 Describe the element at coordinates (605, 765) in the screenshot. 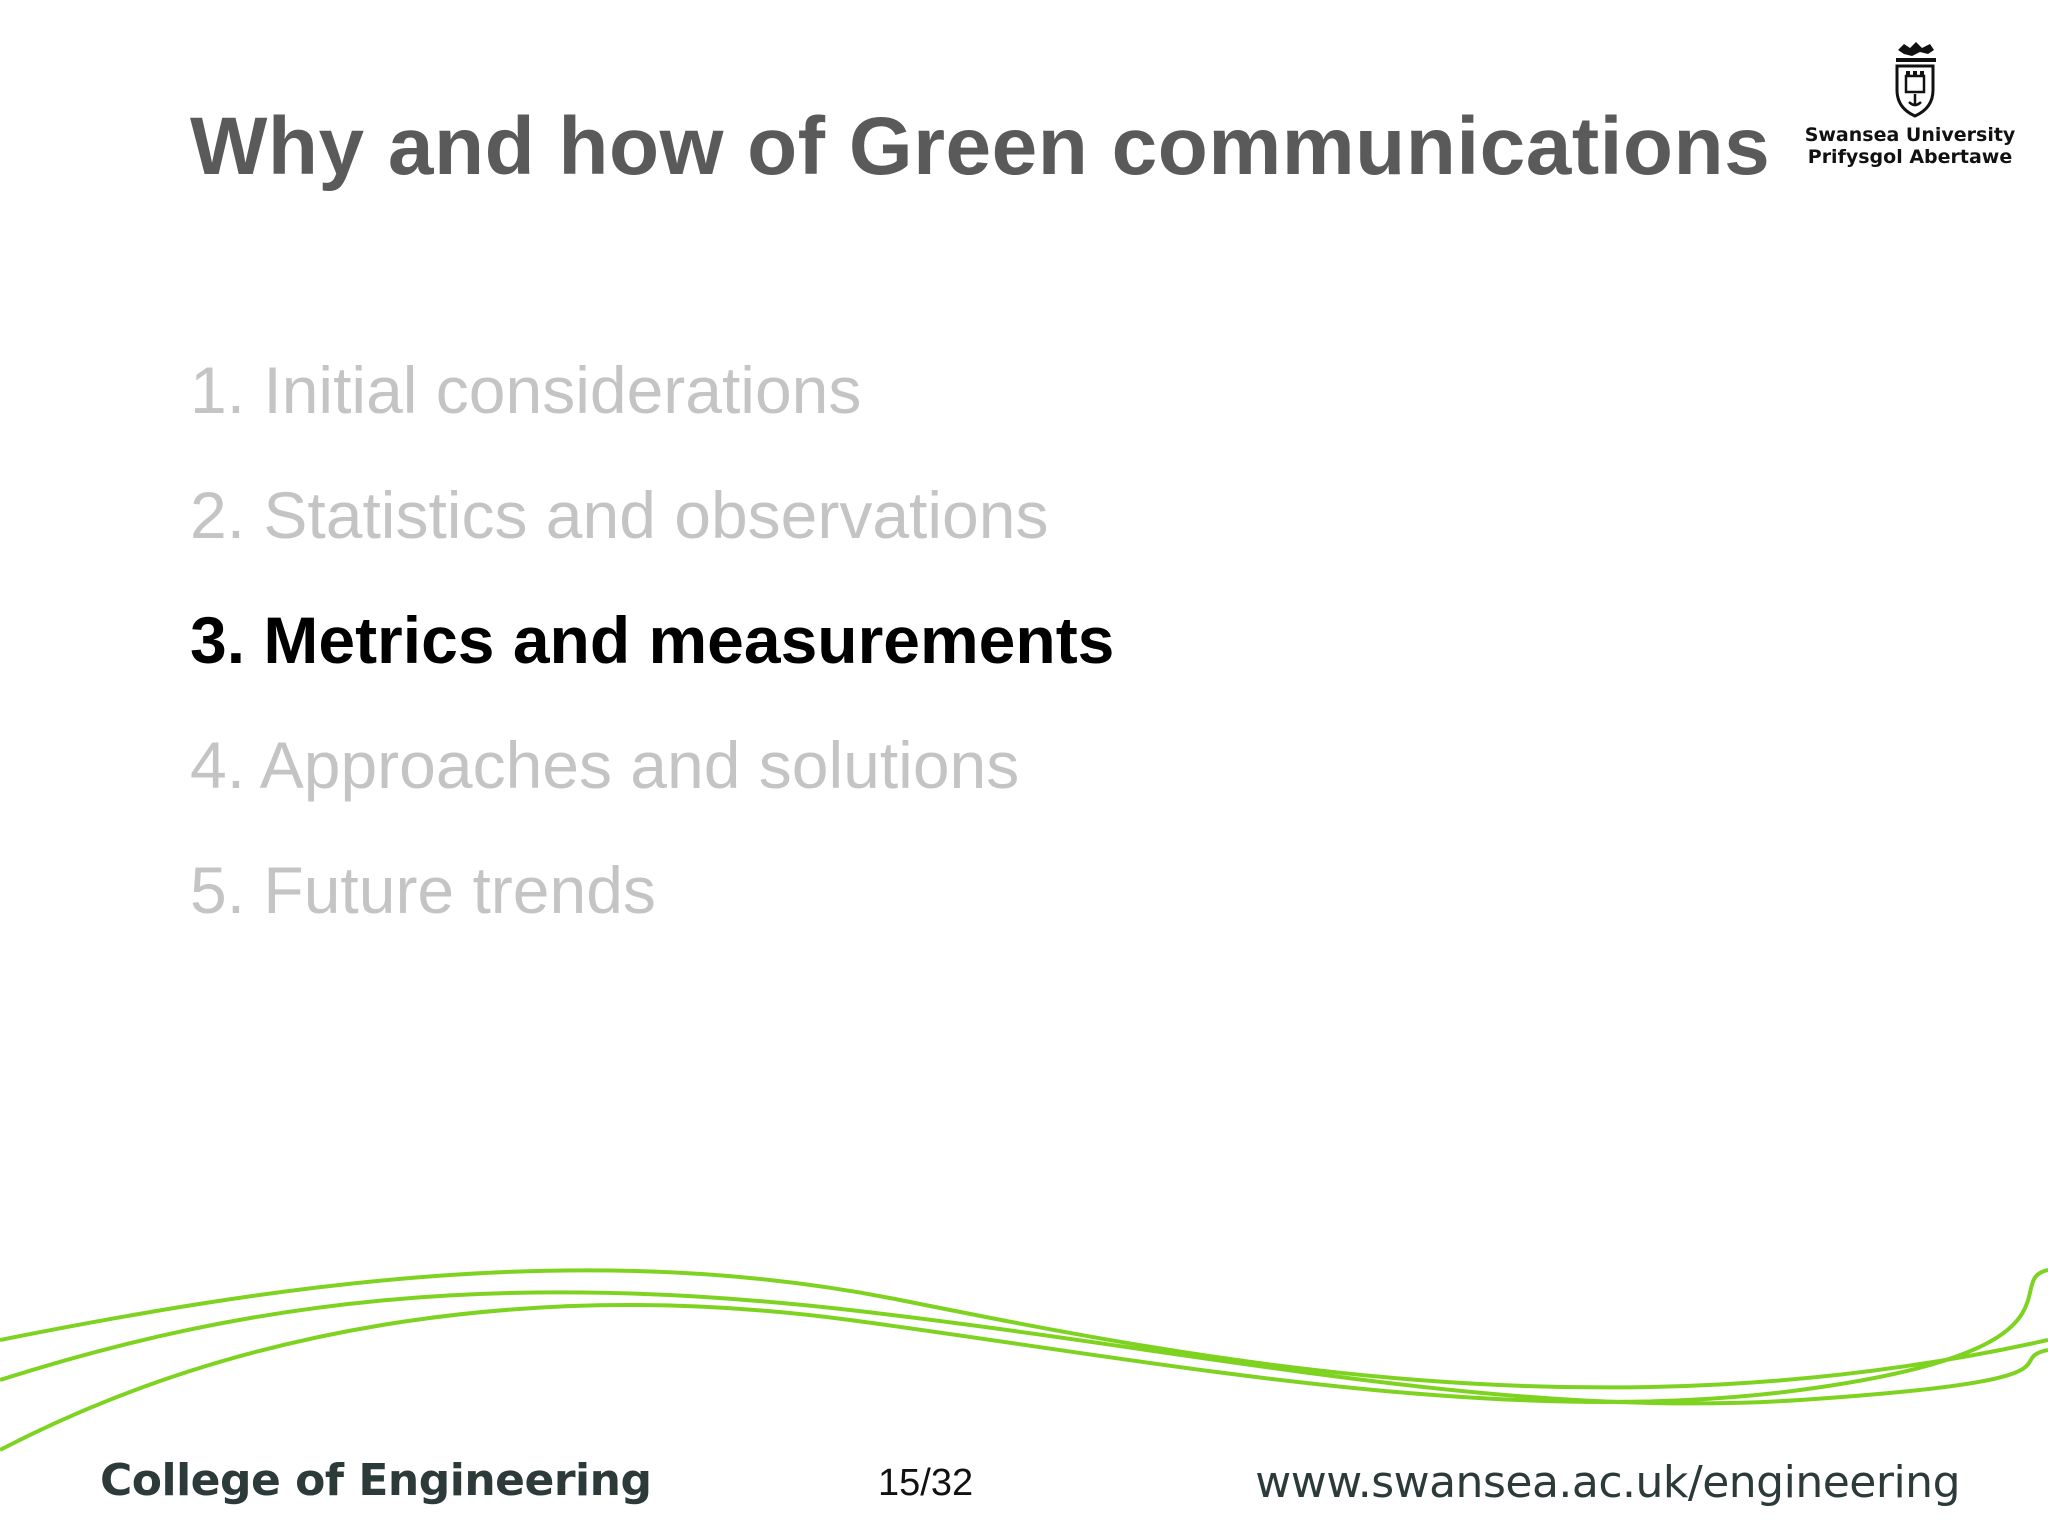

I see `agenda-item-4: 4. Approaches and solutions` at that location.